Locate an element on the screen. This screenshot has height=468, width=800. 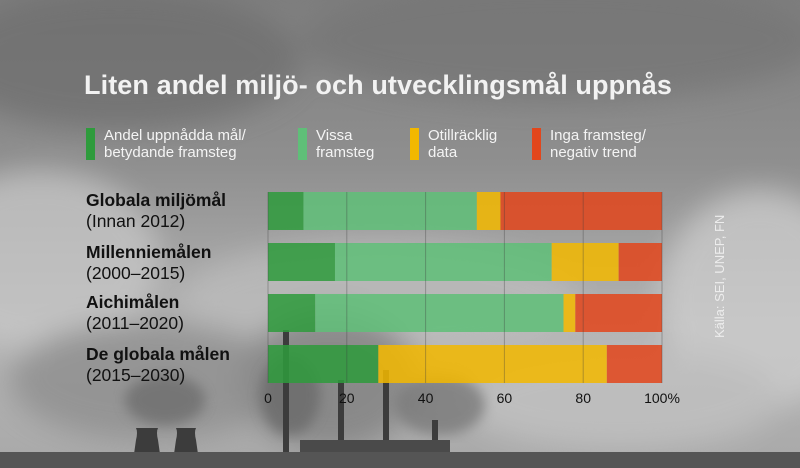
row-label-0: Globala miljömål (Innan 2012) is located at coordinates (176, 211).